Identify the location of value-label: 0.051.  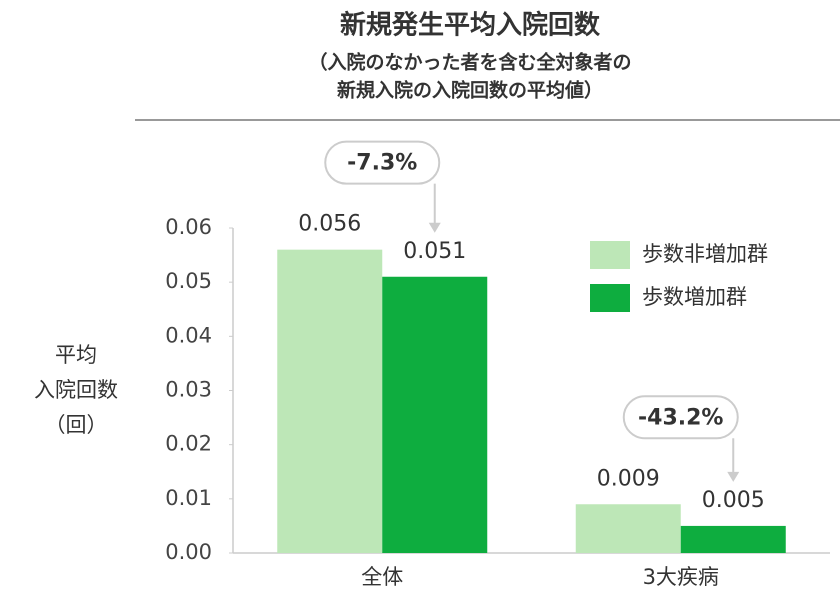
(434, 251).